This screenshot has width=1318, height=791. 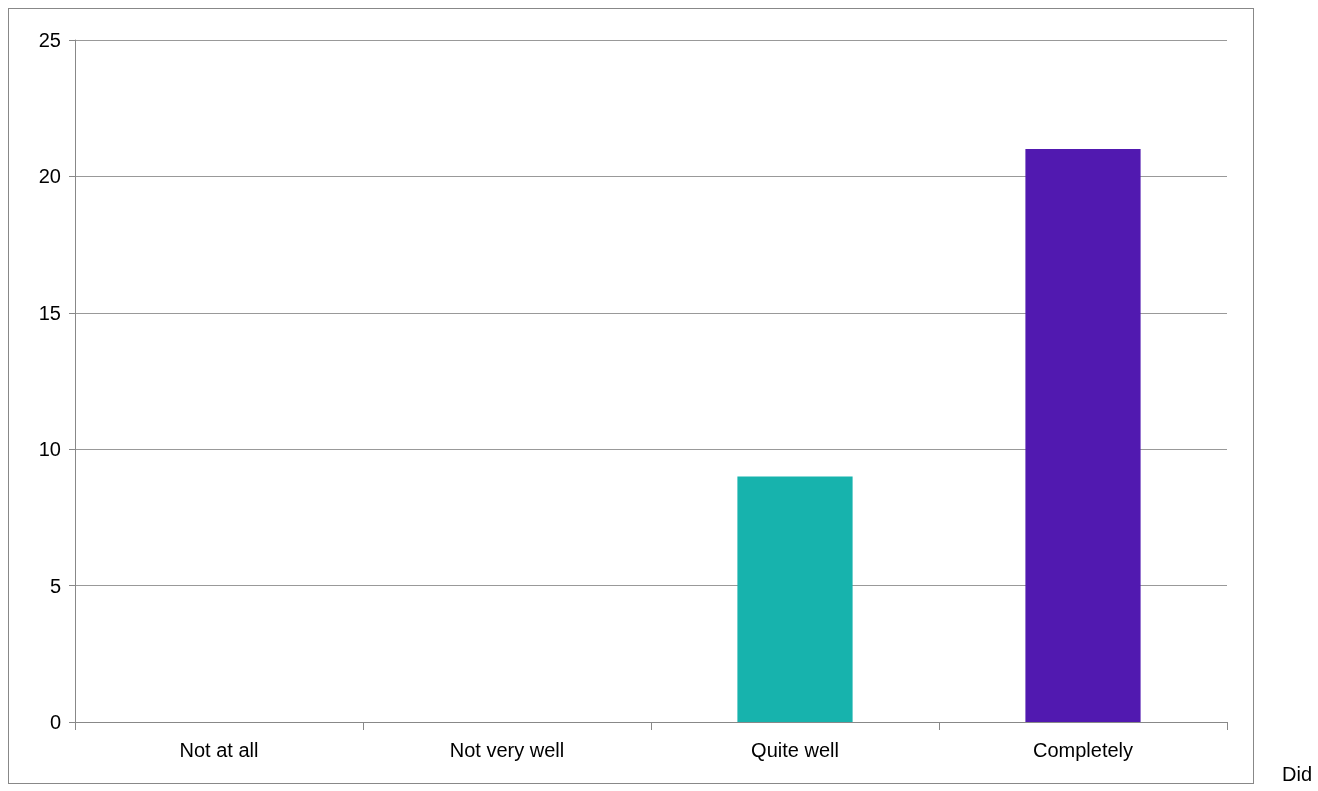 I want to click on y-tick-label: 25, so click(x=49, y=40).